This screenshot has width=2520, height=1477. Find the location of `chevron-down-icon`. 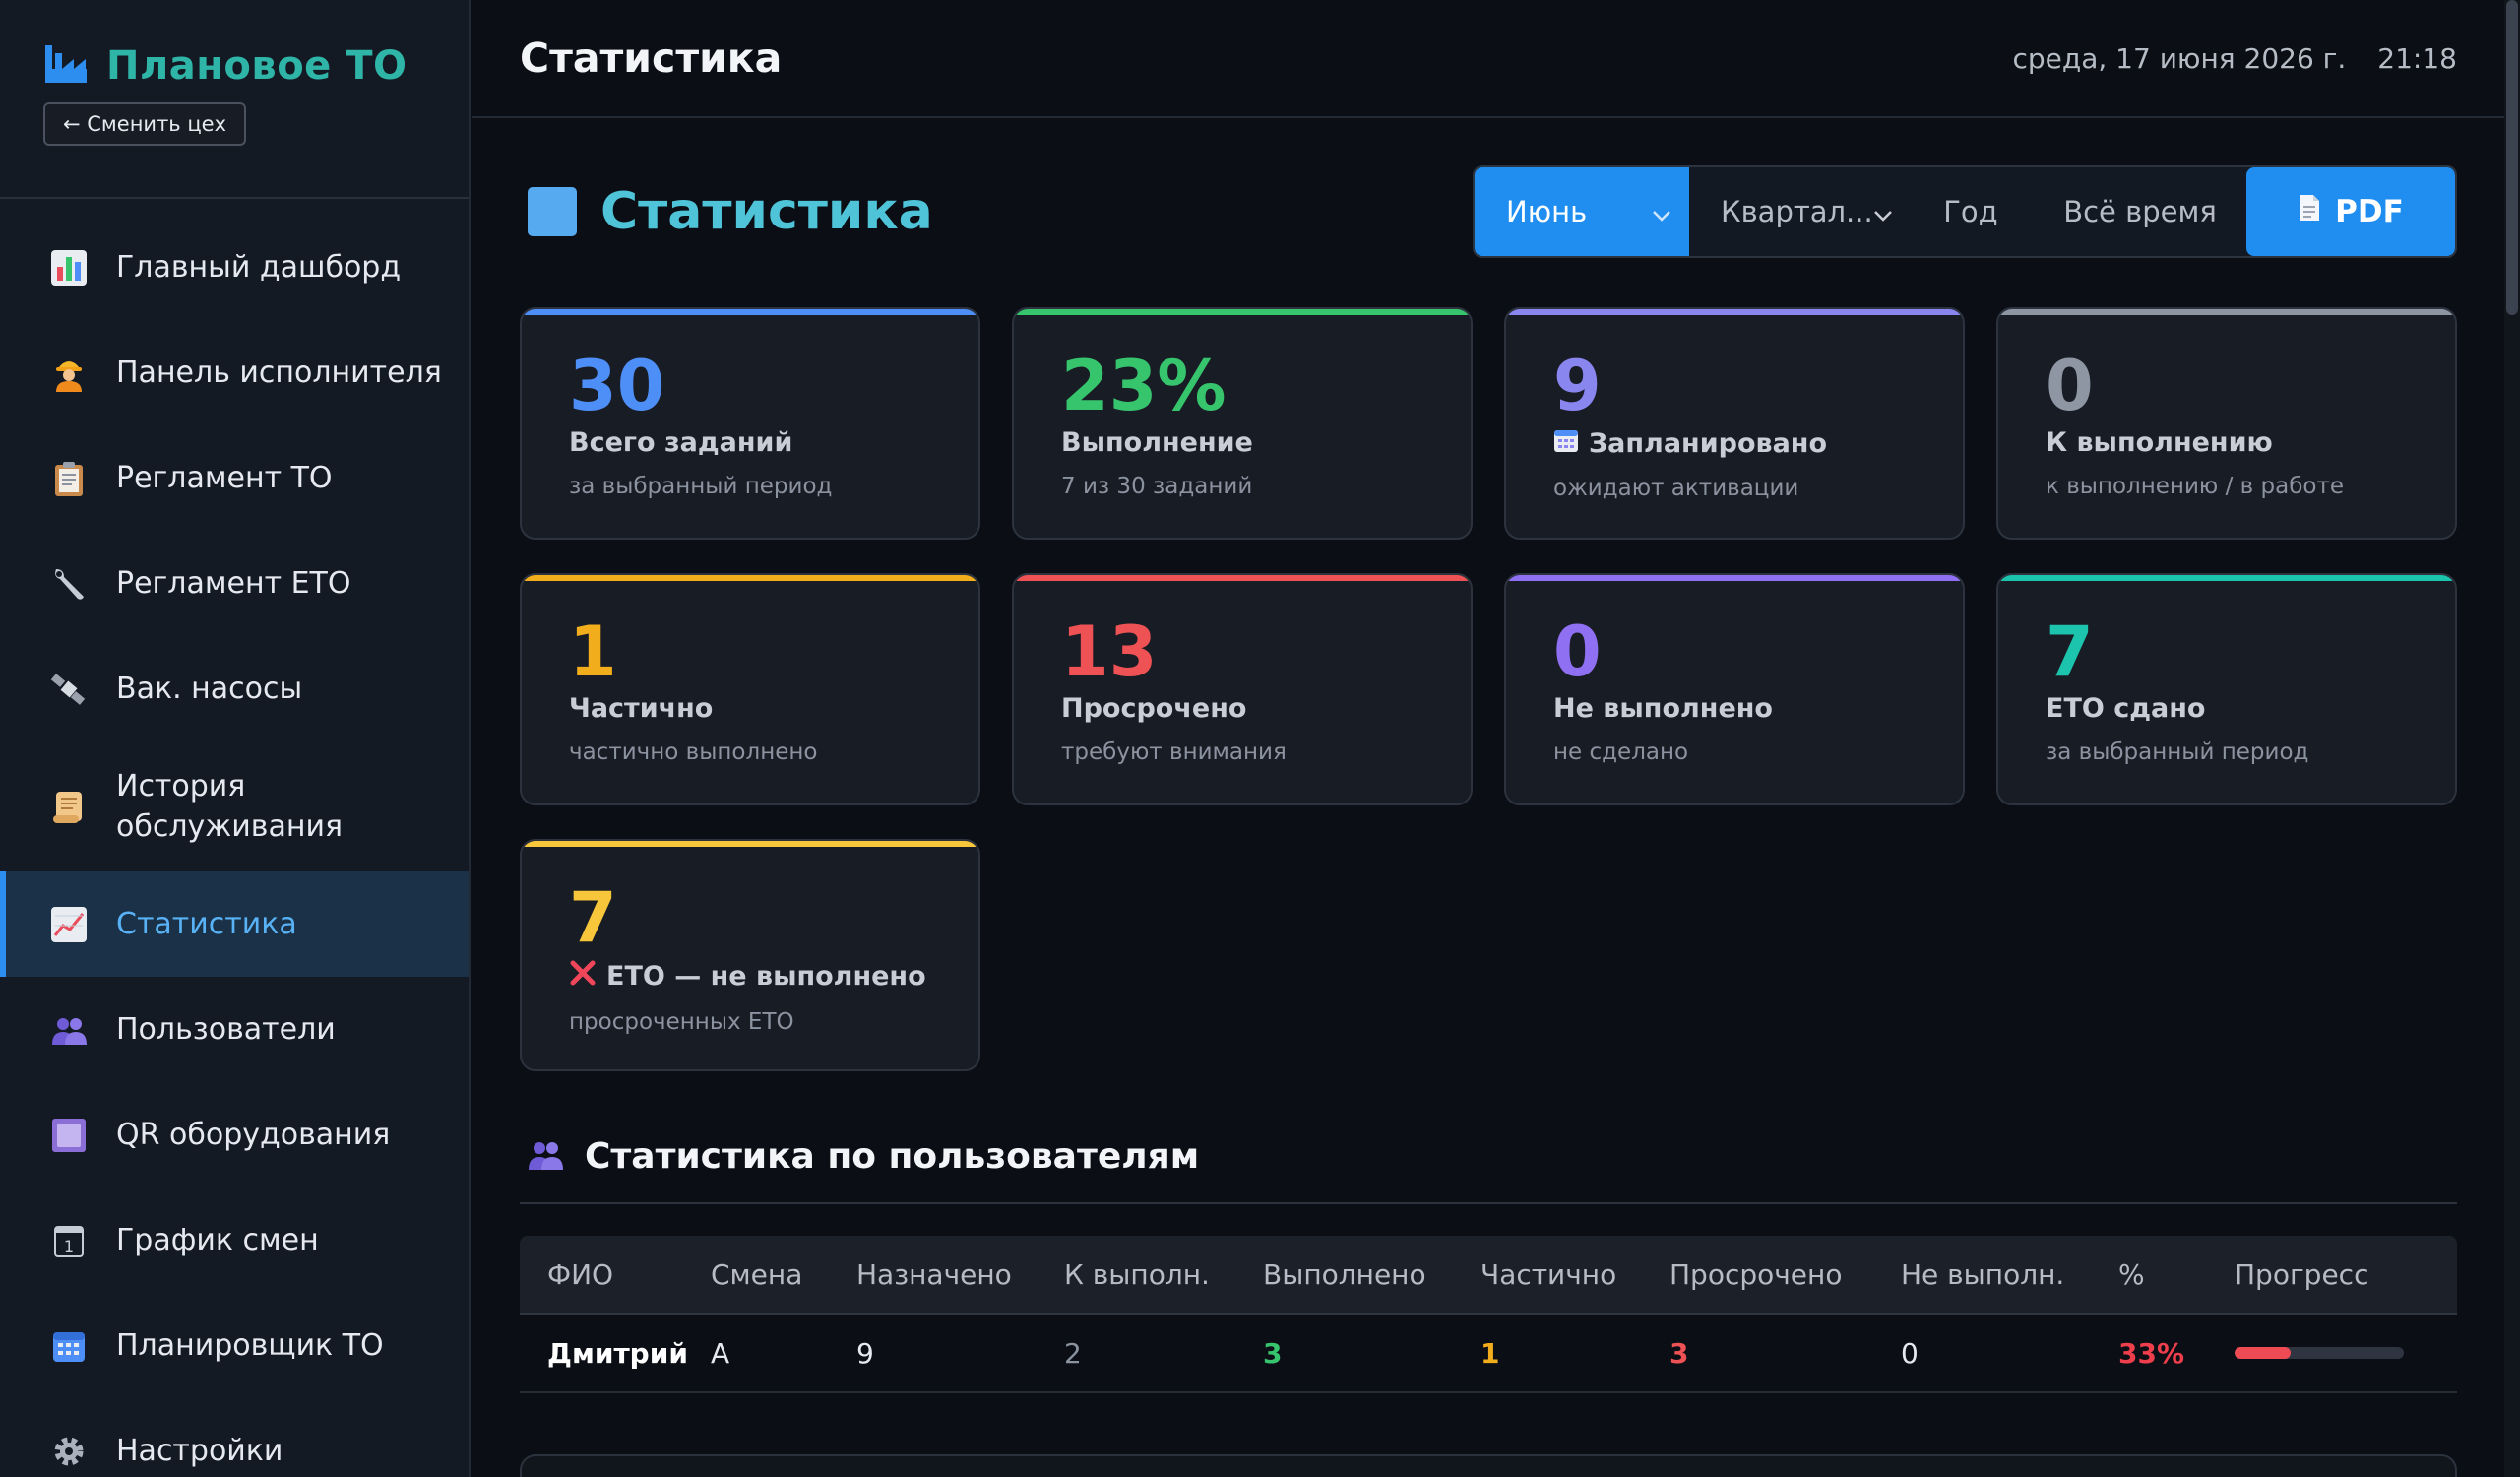

chevron-down-icon is located at coordinates (1661, 211).